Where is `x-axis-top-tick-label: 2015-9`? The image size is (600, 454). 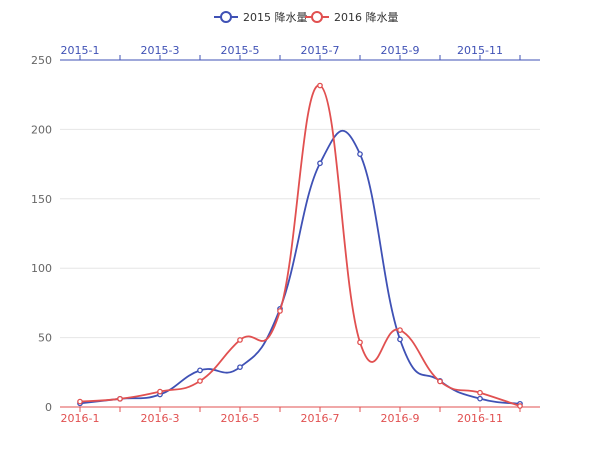
x-axis-top-tick-label: 2015-9 is located at coordinates (400, 50).